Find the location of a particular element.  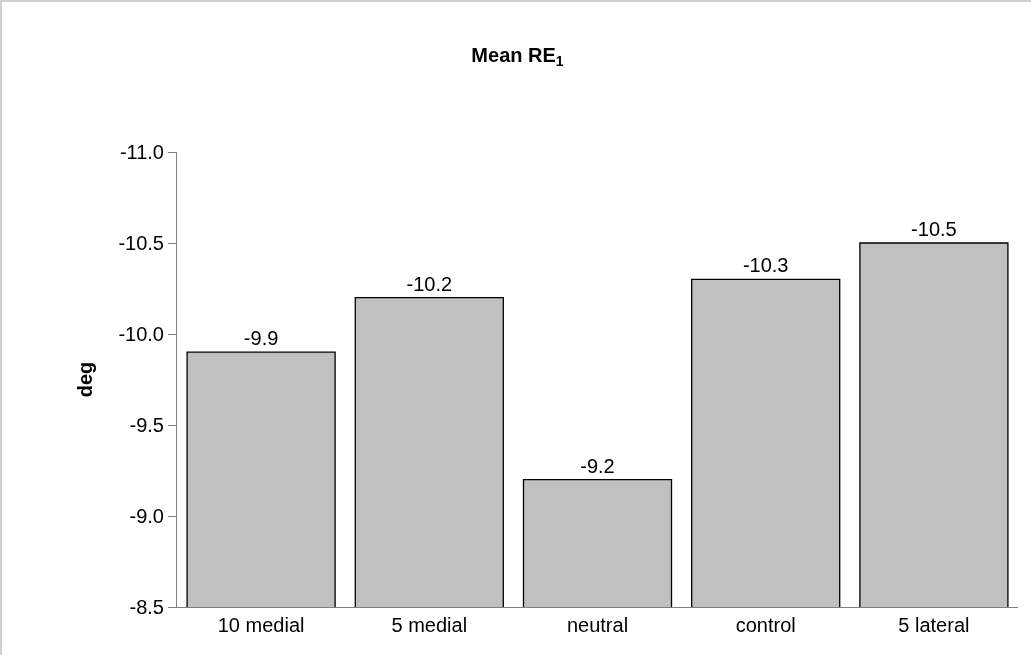

x-tick-label: 5 medial is located at coordinates (429, 625).